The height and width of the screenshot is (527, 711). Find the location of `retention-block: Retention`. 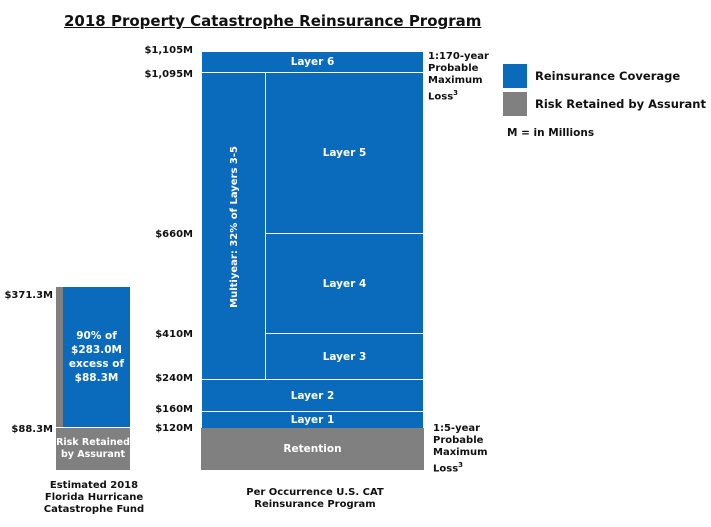

retention-block: Retention is located at coordinates (312, 449).